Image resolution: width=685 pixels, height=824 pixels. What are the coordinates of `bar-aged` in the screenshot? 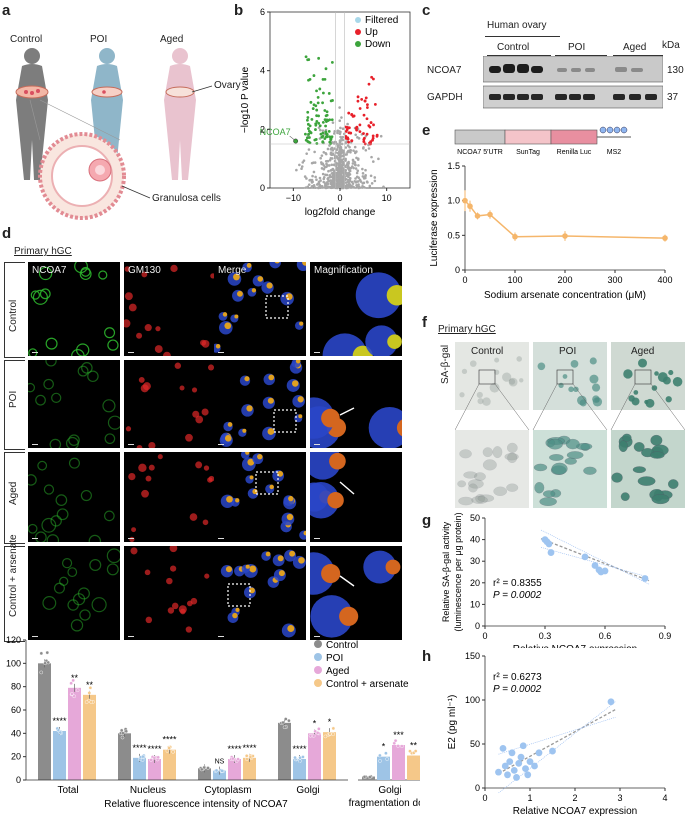 It's located at (234, 769).